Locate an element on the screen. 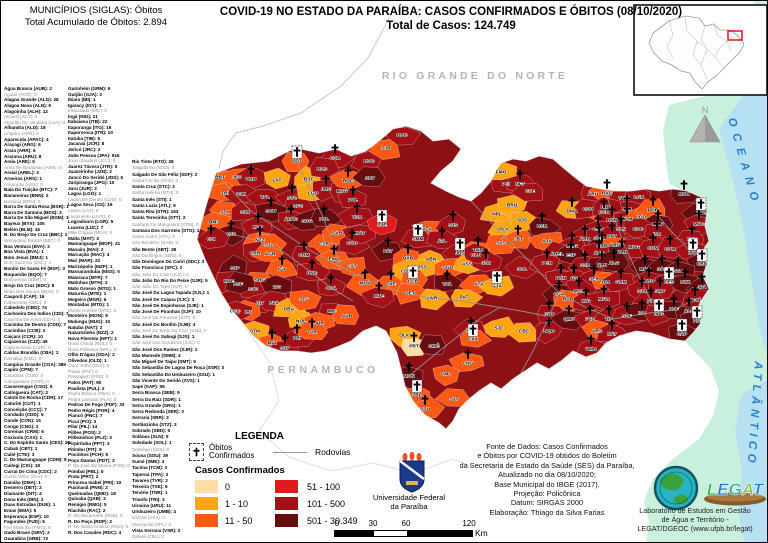 The image size is (768, 543). municipality-label: BSC is located at coordinates (309, 180).